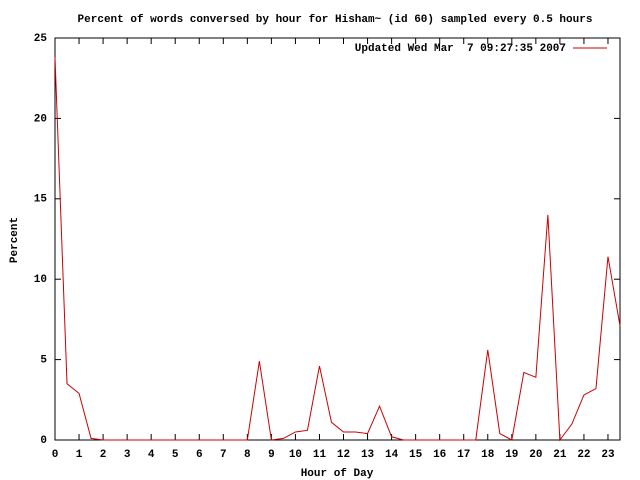 The image size is (640, 480). What do you see at coordinates (488, 455) in the screenshot?
I see `x-tick-label: 18` at bounding box center [488, 455].